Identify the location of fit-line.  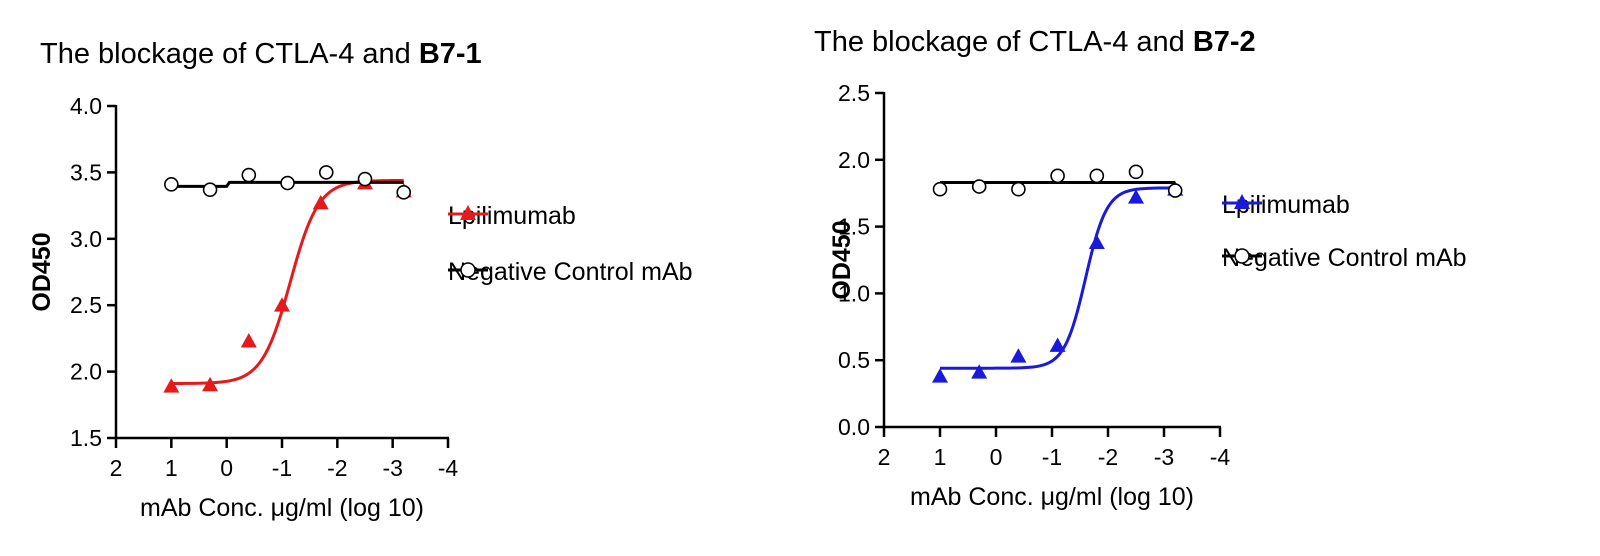
(287, 184).